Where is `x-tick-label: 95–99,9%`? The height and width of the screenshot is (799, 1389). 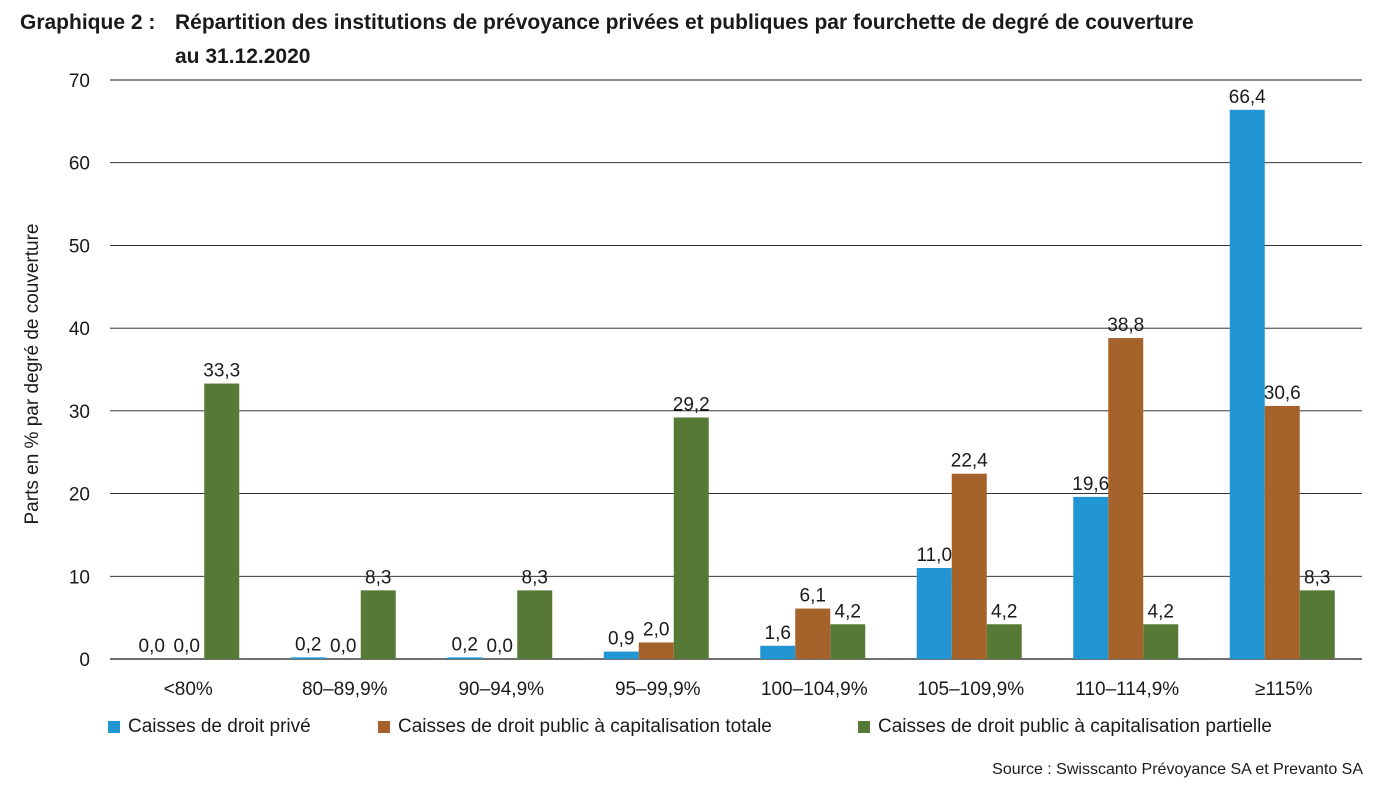
x-tick-label: 95–99,9% is located at coordinates (658, 689).